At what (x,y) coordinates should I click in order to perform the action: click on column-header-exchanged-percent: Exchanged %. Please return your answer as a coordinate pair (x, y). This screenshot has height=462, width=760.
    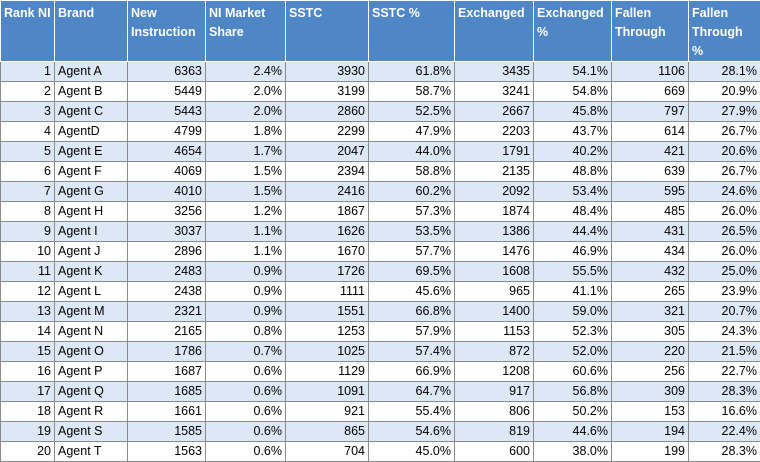
    Looking at the image, I should click on (573, 31).